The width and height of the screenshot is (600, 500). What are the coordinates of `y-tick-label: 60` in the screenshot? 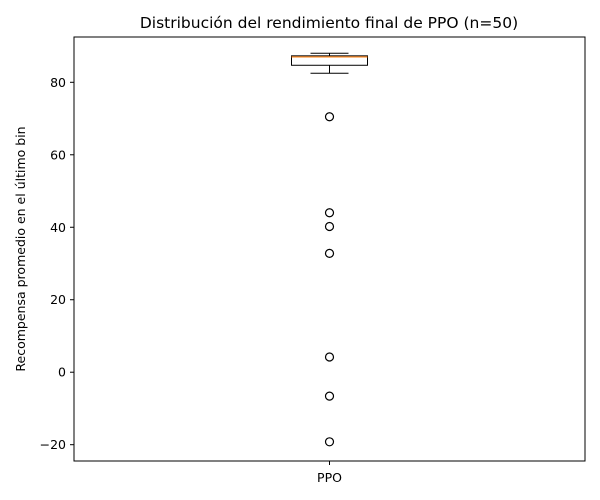 It's located at (58, 154).